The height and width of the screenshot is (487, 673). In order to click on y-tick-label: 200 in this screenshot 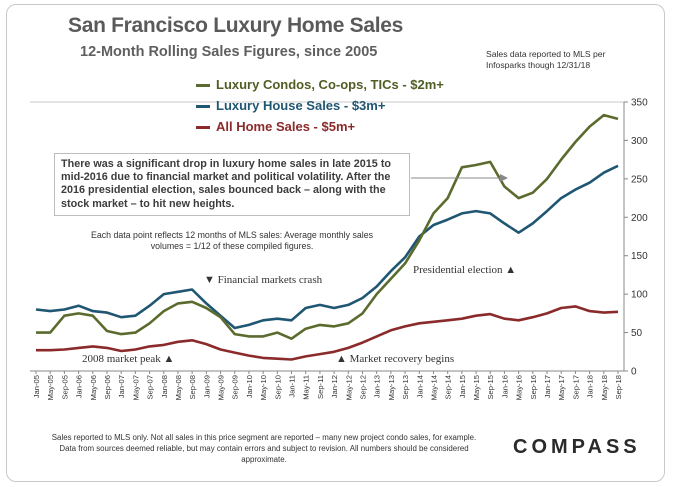, I will do `click(639, 218)`.